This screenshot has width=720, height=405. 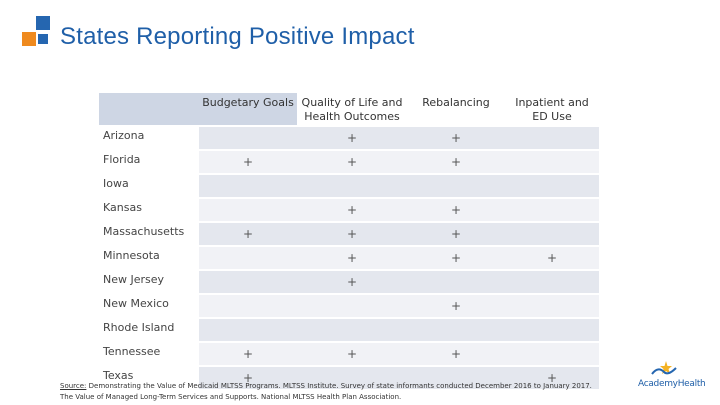 I want to click on table-row: New Jersey +, so click(x=349, y=282).